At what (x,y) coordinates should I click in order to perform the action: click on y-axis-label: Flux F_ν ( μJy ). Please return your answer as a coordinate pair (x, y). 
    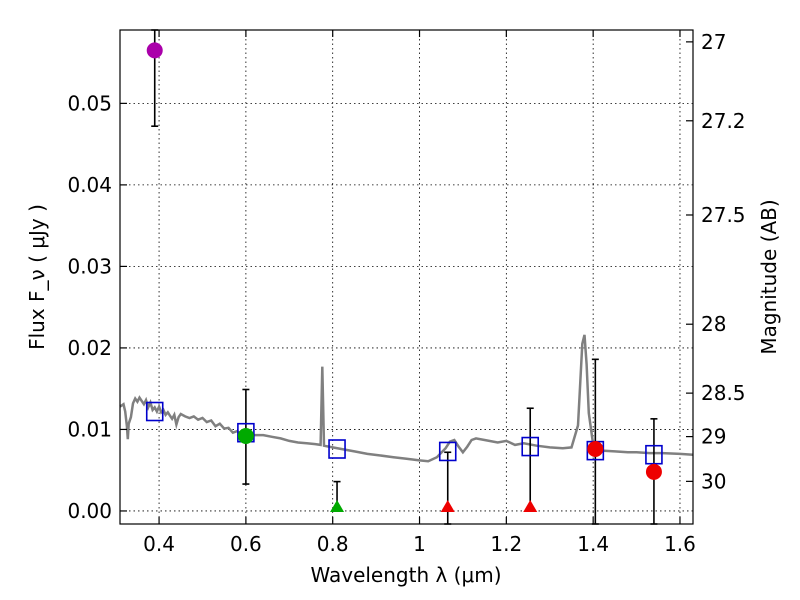
    Looking at the image, I should click on (37, 277).